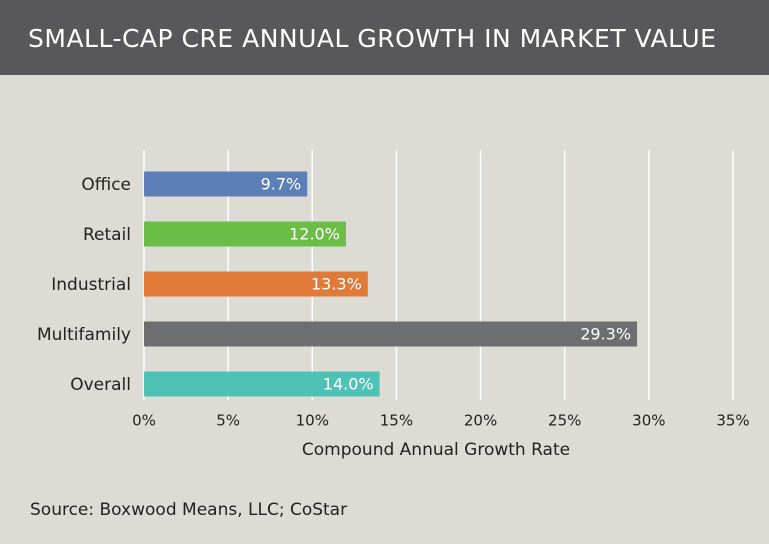  Describe the element at coordinates (188, 510) in the screenshot. I see `source-note: Source: Boxwood Means, LLC; CoStar` at that location.